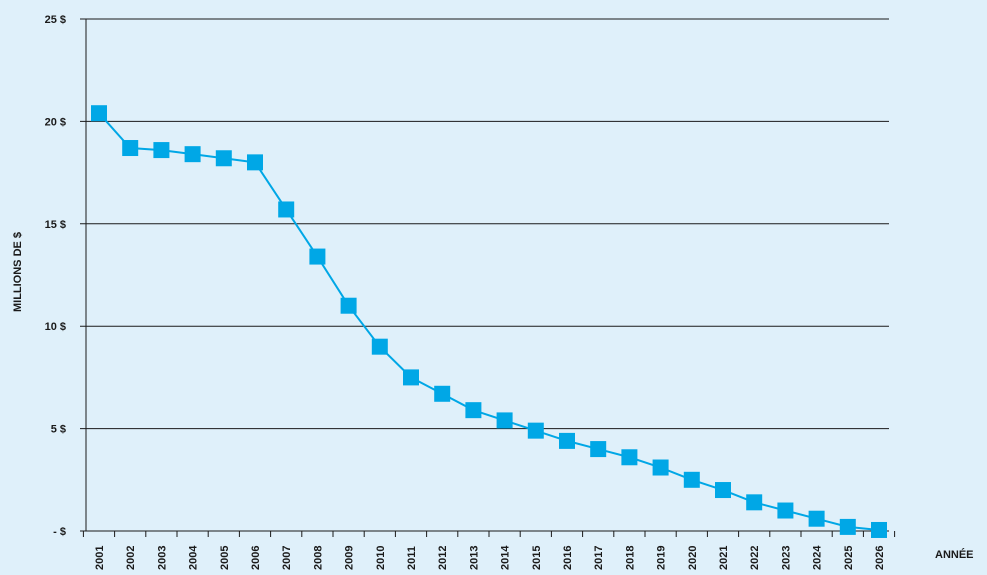 The image size is (987, 575). I want to click on x-tick-label: 2009, so click(350, 558).